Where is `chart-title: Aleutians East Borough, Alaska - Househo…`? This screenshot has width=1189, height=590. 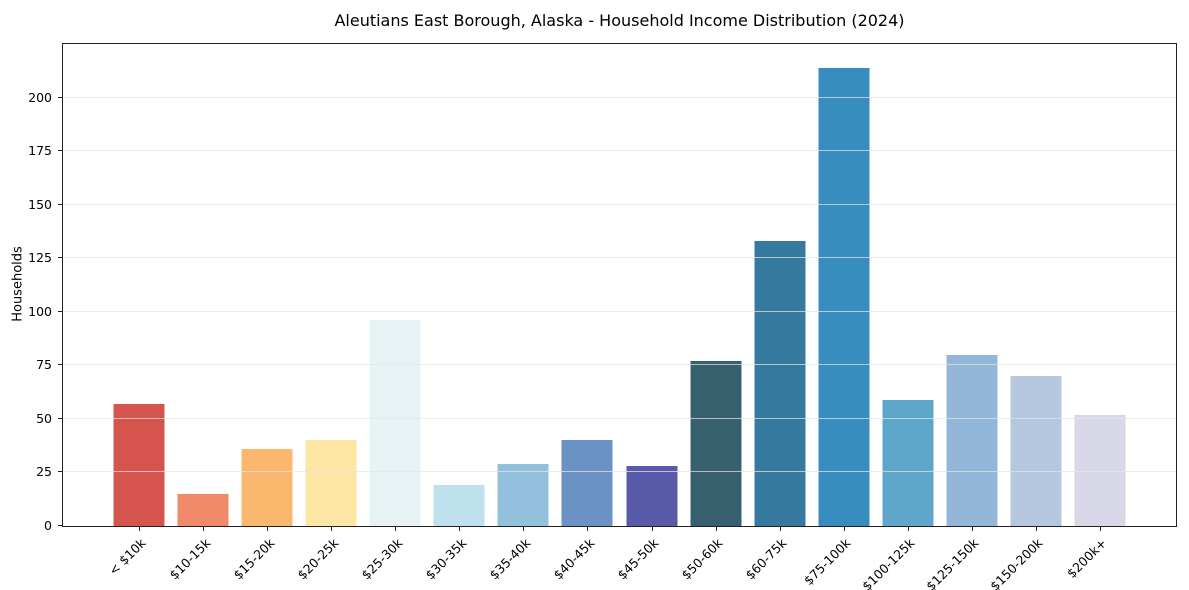
chart-title: Aleutians East Borough, Alaska - Househo… is located at coordinates (619, 20).